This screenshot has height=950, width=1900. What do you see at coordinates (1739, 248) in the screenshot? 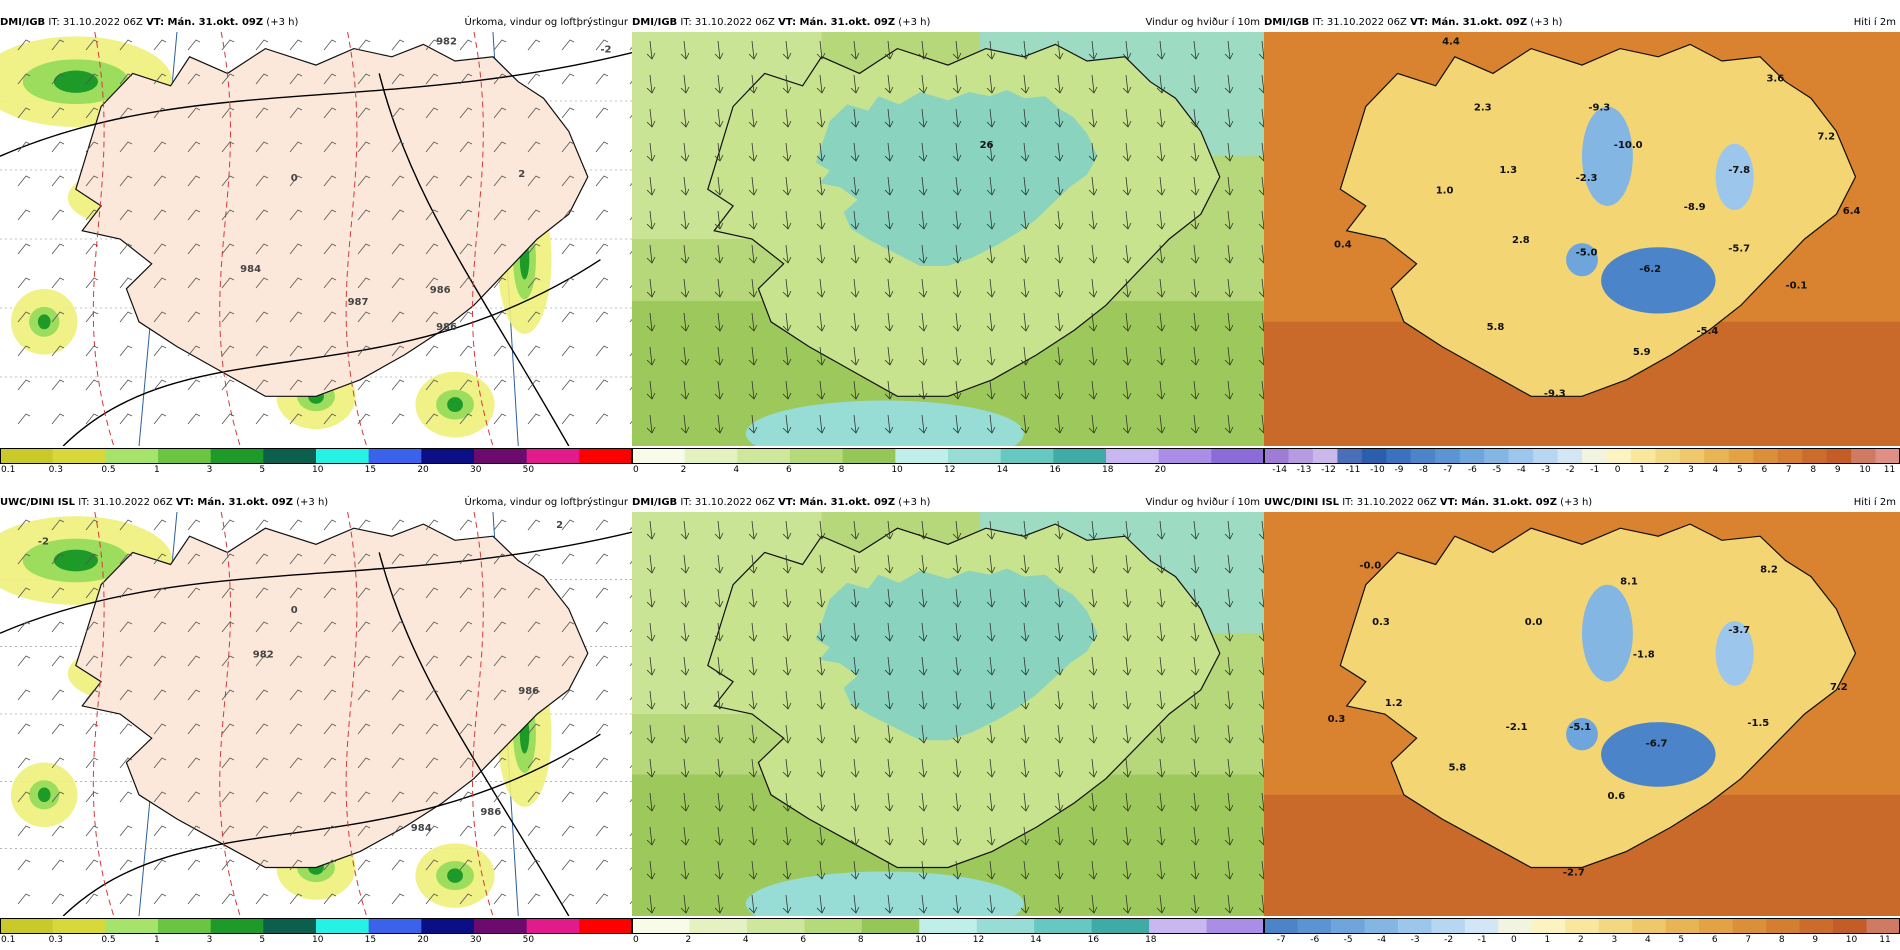
I see `map-value-label: -5.7` at bounding box center [1739, 248].